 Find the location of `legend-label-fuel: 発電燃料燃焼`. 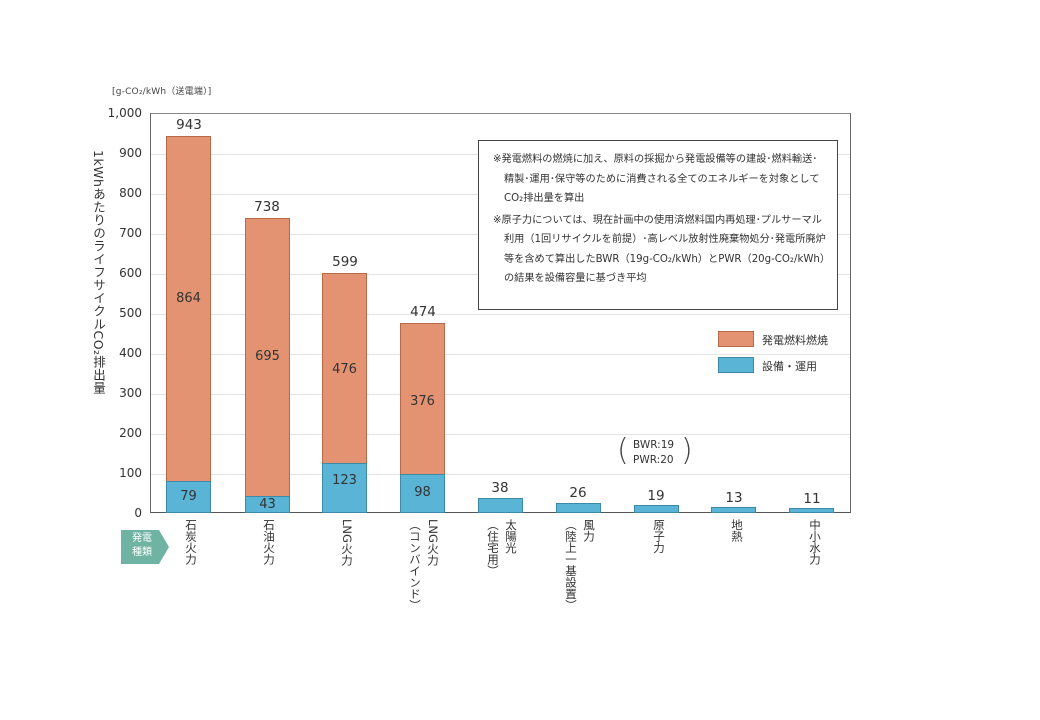

legend-label-fuel: 発電燃料燃焼 is located at coordinates (795, 340).